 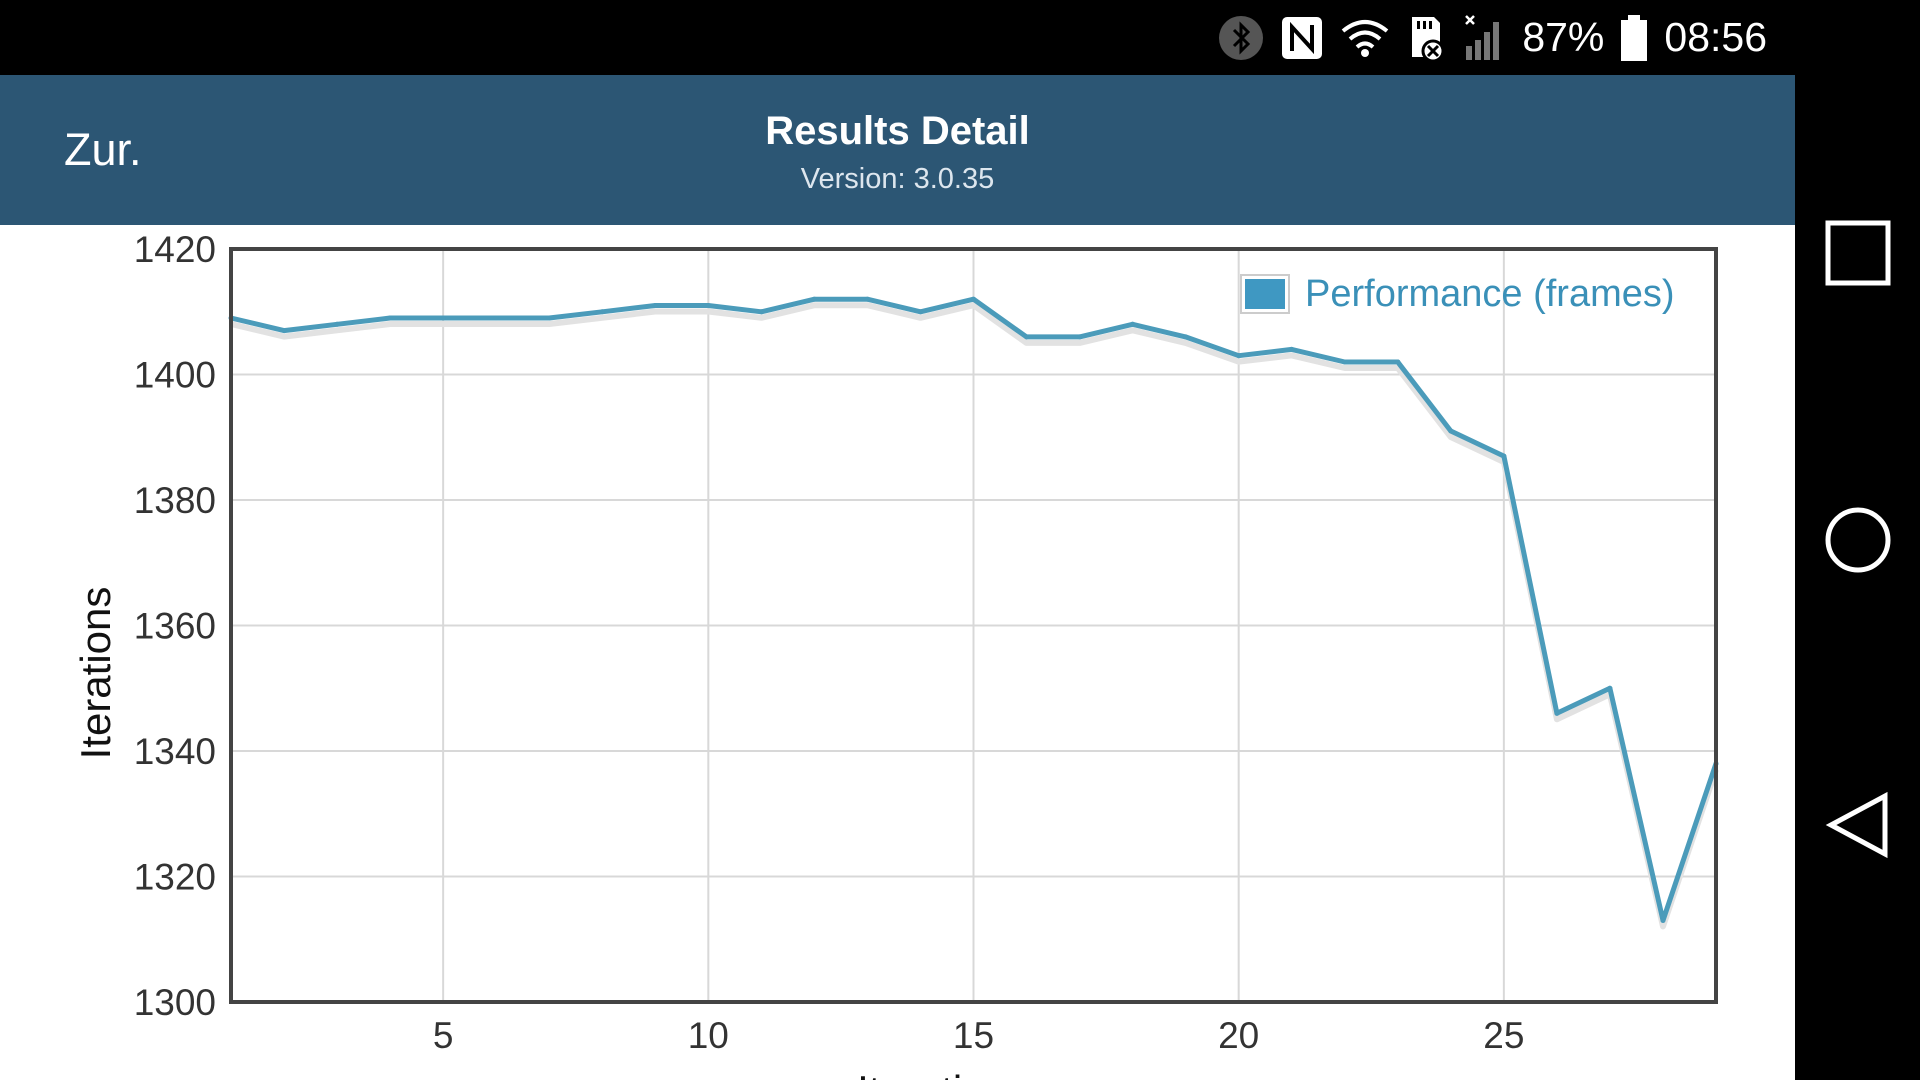 I want to click on bluetooth-icon, so click(x=1241, y=37).